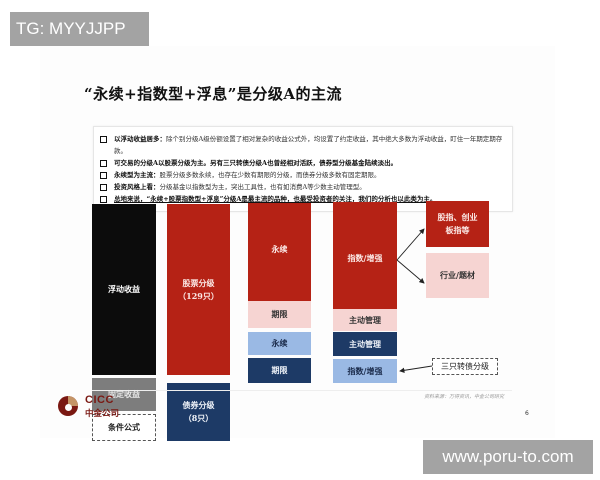 The width and height of the screenshot is (600, 480). Describe the element at coordinates (79, 29) in the screenshot. I see `watermark-top: TG: MYYJJPP` at that location.